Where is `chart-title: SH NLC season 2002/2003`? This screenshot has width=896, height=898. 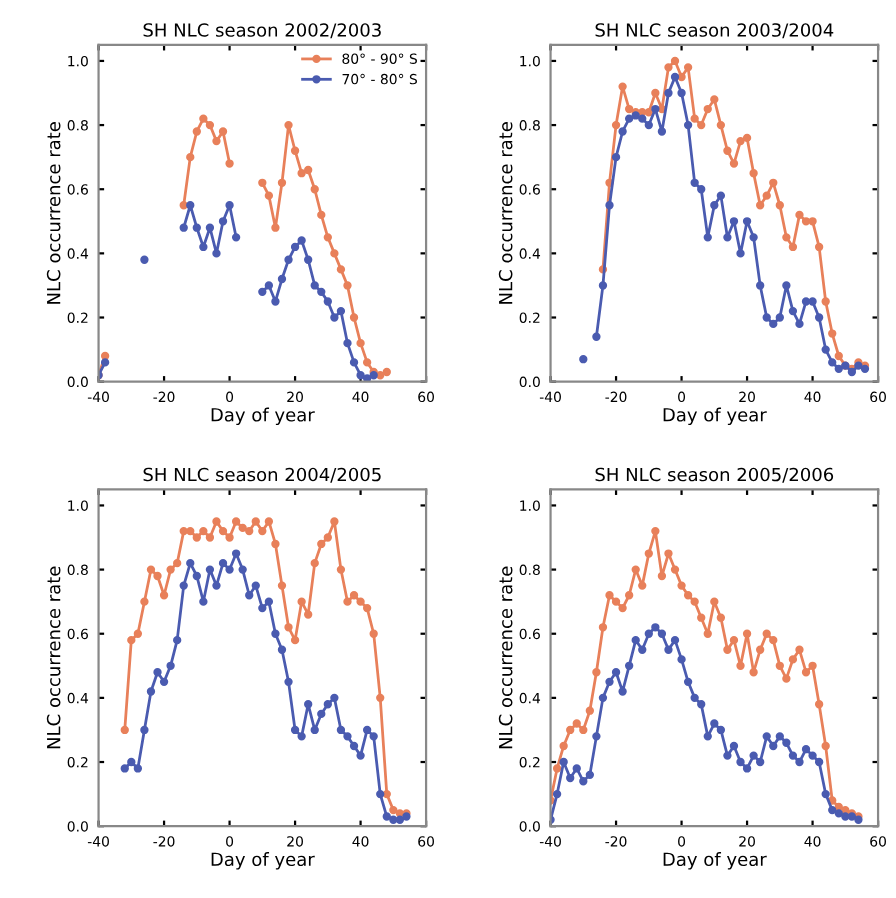 chart-title: SH NLC season 2002/2003 is located at coordinates (262, 31).